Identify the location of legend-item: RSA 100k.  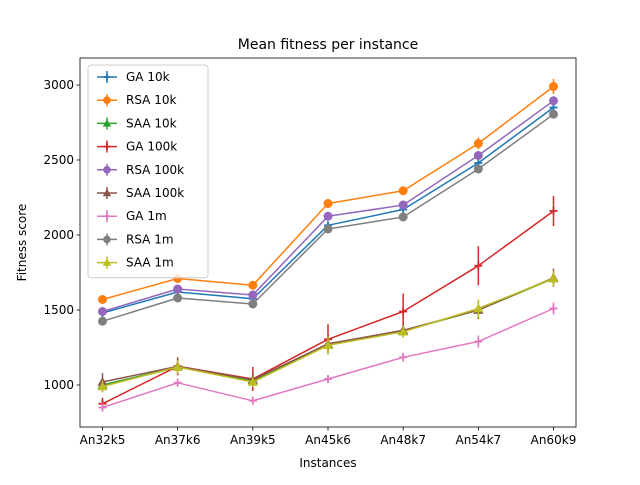
(140, 170).